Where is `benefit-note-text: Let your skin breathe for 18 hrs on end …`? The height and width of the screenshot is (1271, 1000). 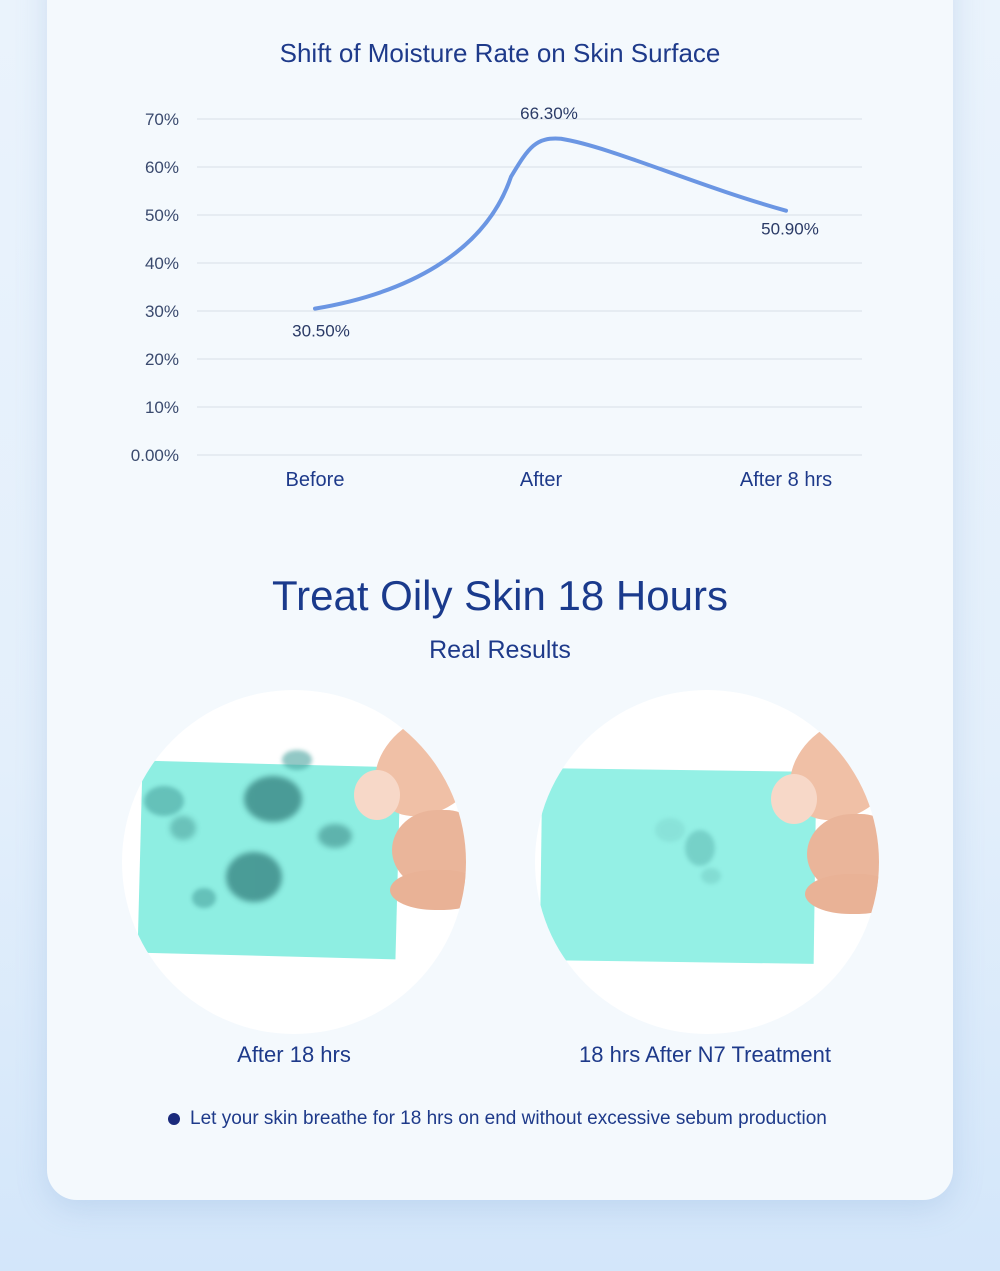
benefit-note-text: Let your skin breathe for 18 hrs on end … is located at coordinates (508, 1118).